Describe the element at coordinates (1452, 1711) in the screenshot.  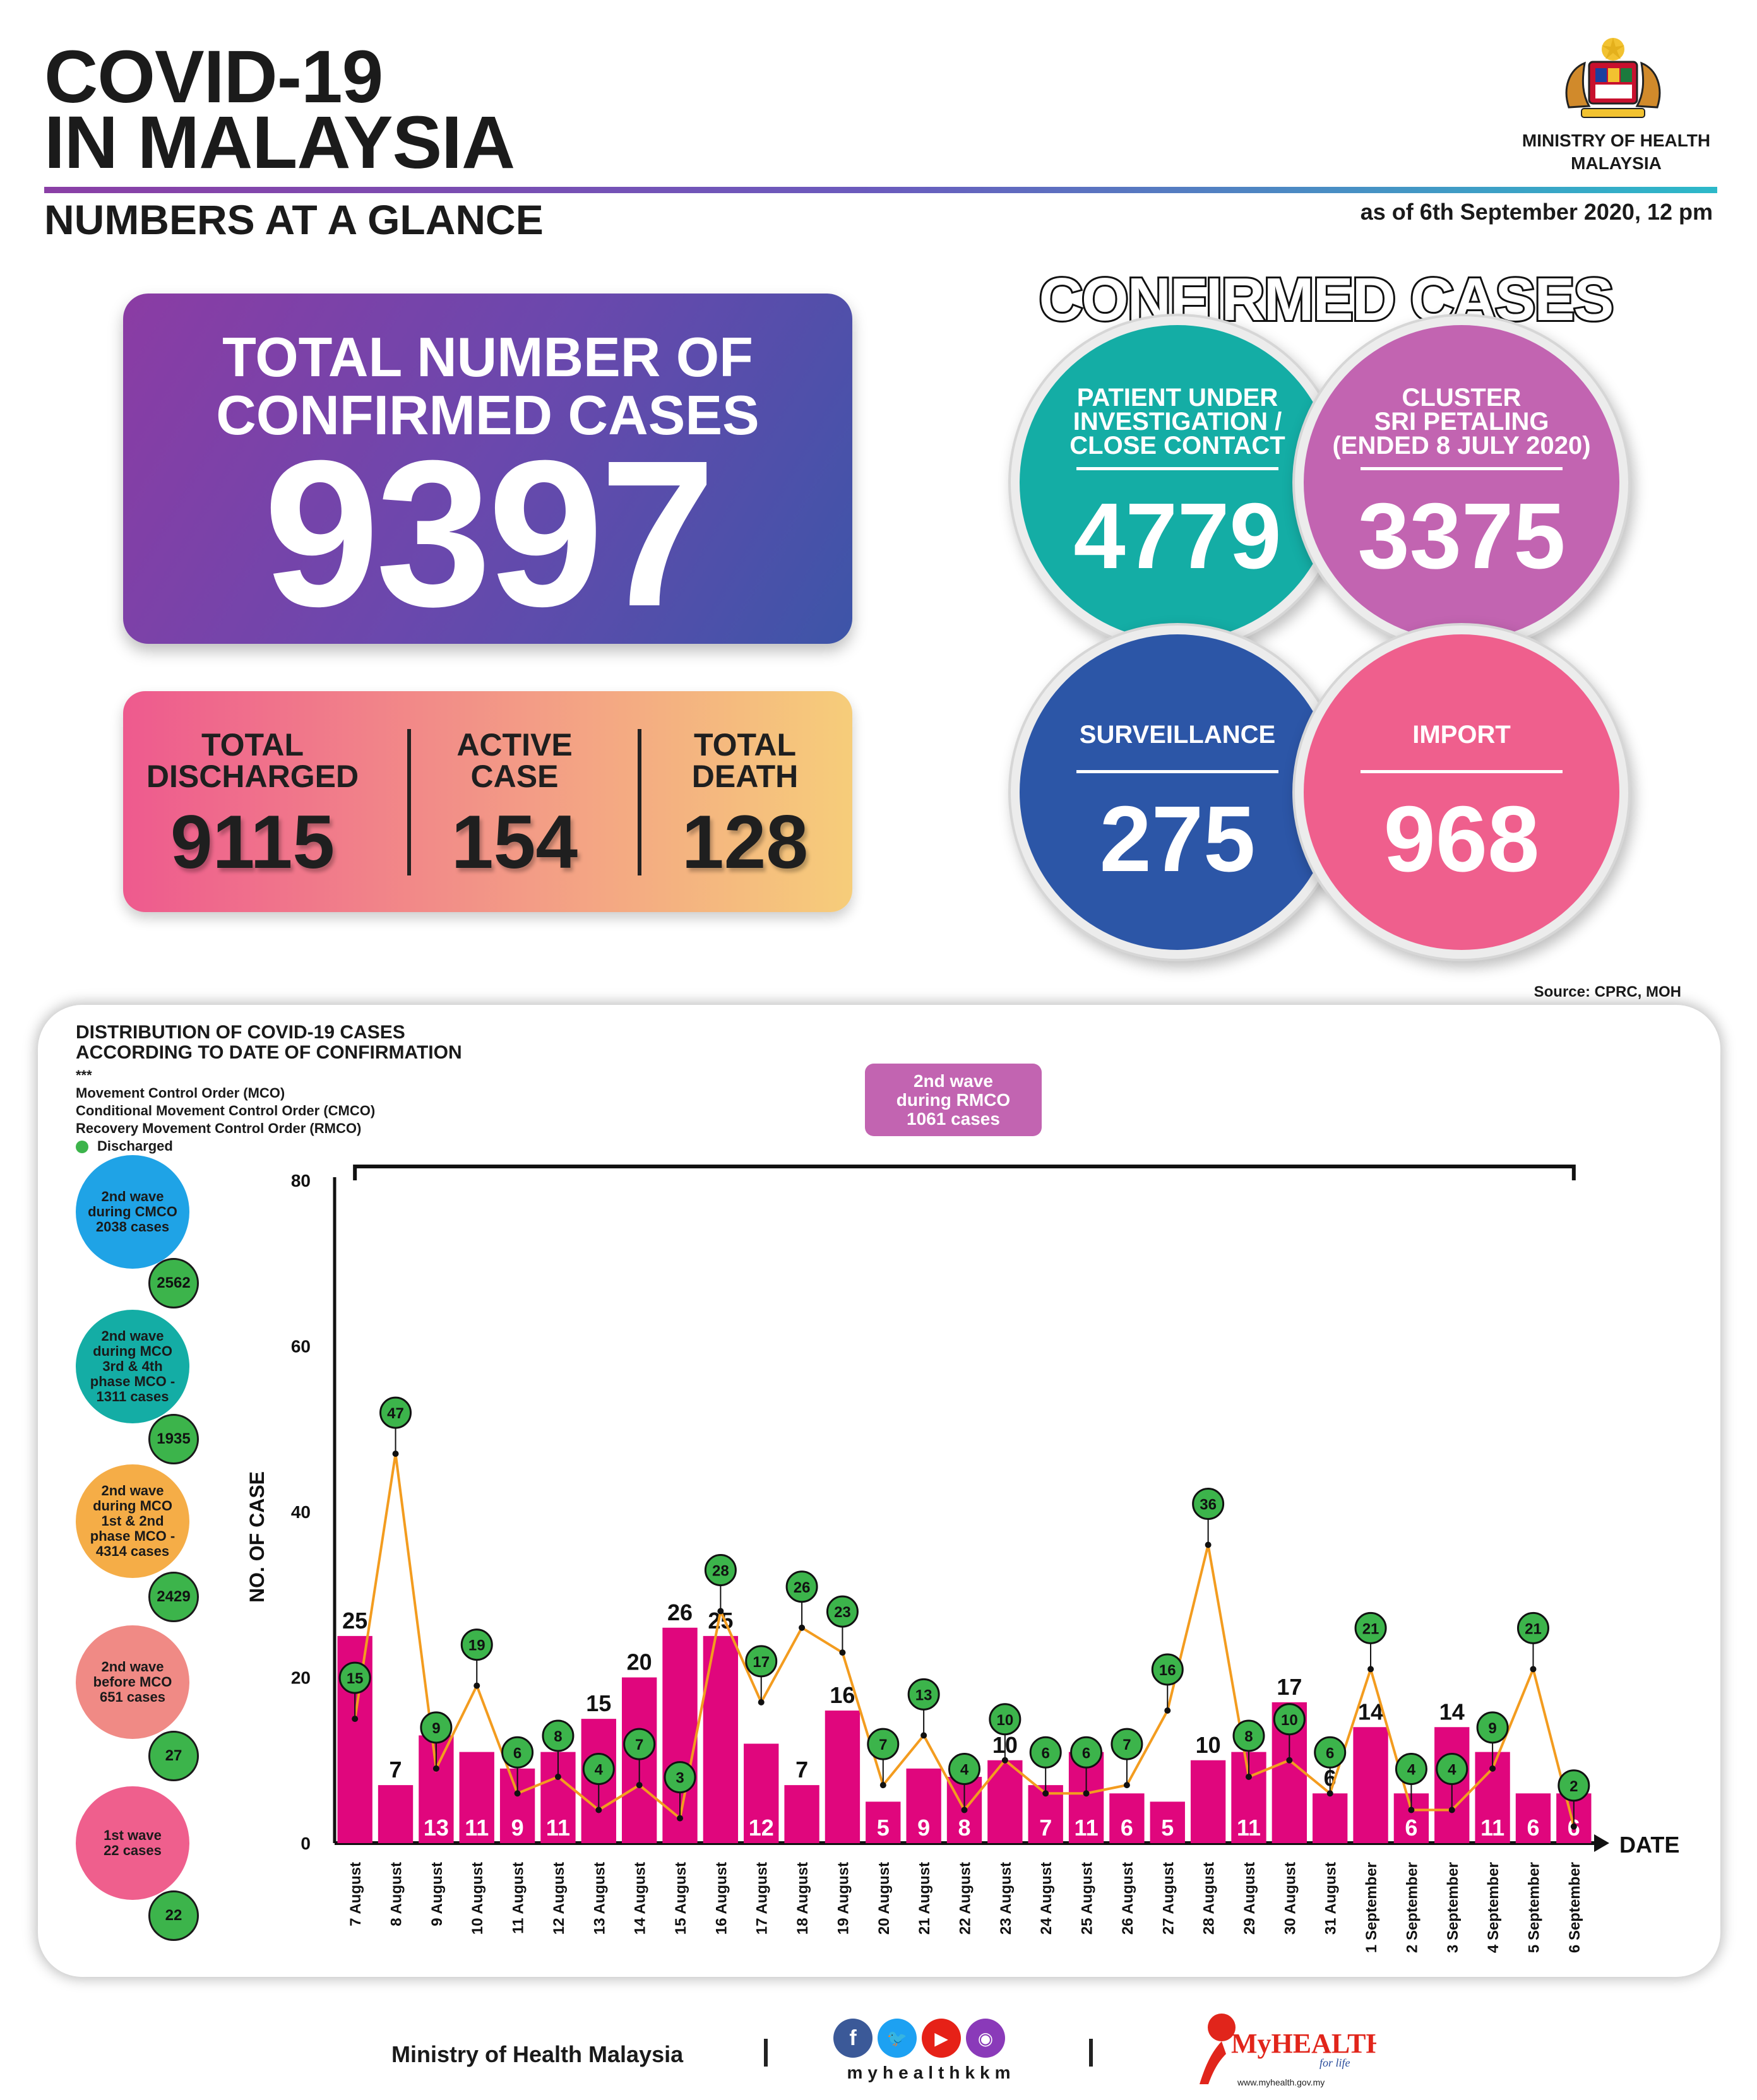
I see `bar-value-label: 14` at that location.